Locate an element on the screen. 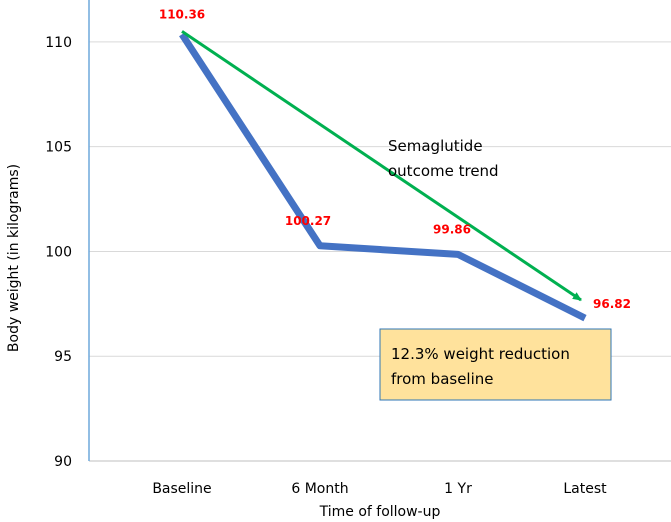  x-tick-label: 6 Month is located at coordinates (319, 489).